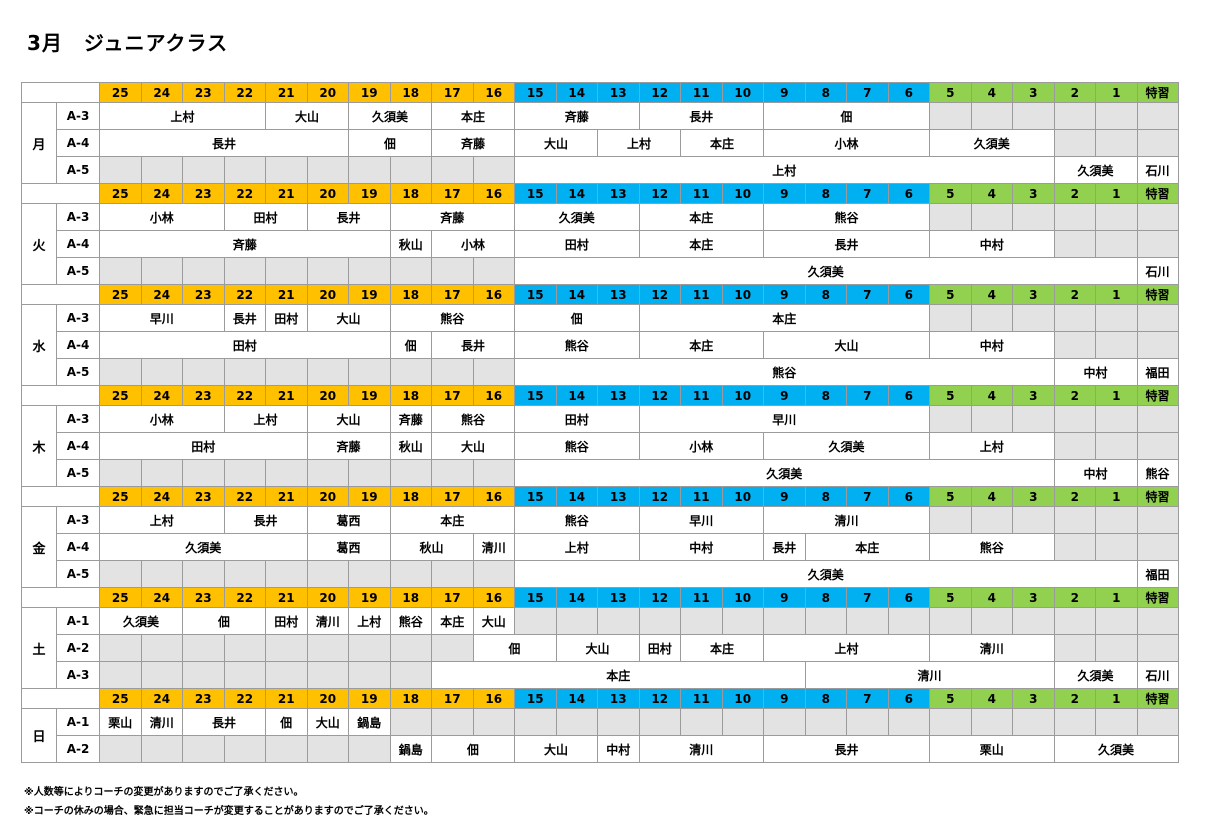 This screenshot has width=1206, height=825. Describe the element at coordinates (120, 294) in the screenshot. I see `header-number-cell: 25` at that location.